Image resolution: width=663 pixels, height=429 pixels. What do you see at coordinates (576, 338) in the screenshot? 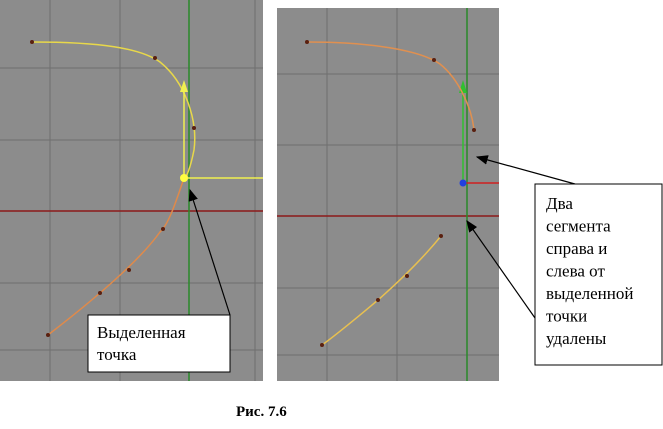
I see `callout-line: удалены` at bounding box center [576, 338].